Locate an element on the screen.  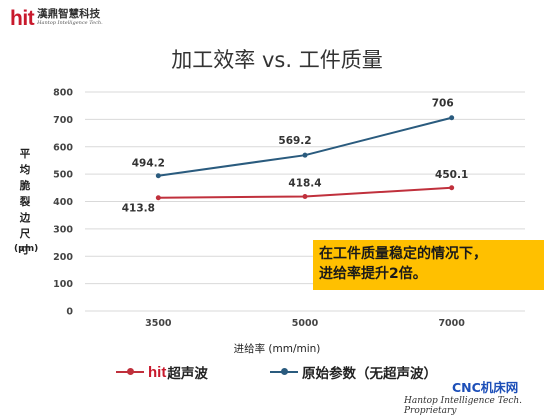
legend-label-ultrasonic: hit 超声波 is located at coordinates (178, 372).